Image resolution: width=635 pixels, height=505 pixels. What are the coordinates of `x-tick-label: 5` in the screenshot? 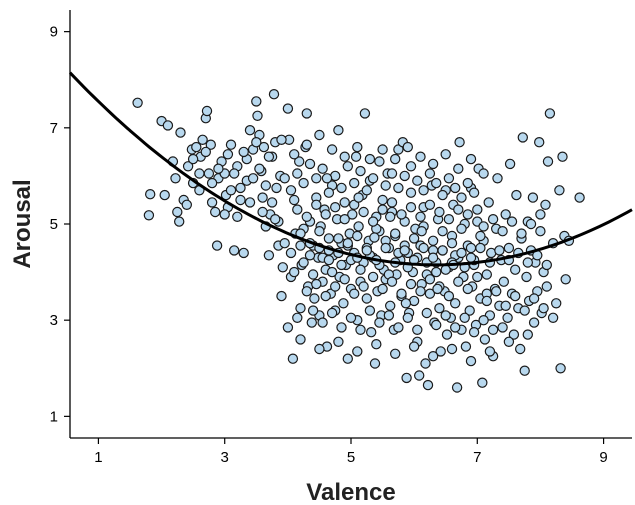 It's located at (351, 457).